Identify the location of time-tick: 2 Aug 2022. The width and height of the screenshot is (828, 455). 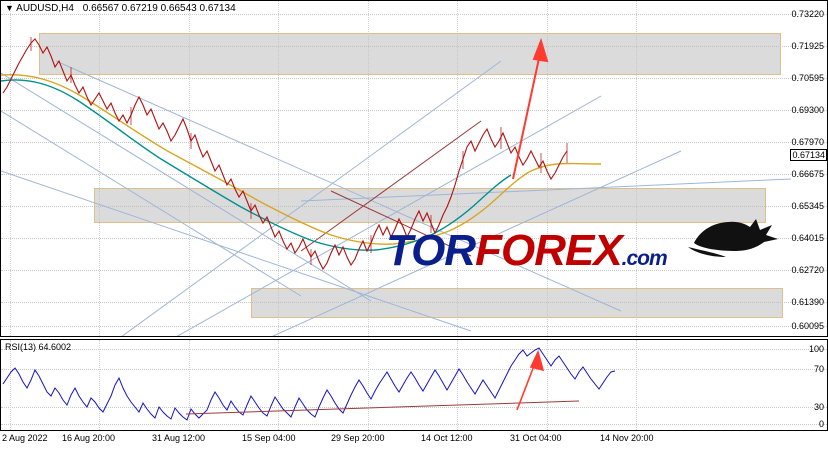
(25, 438).